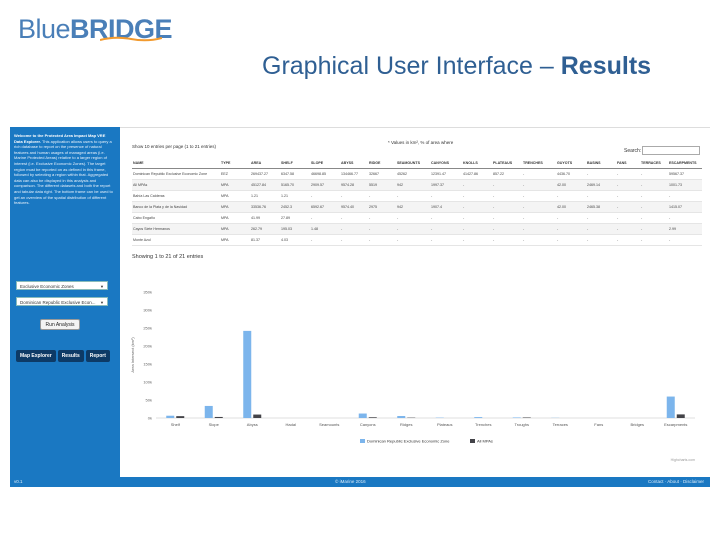 The height and width of the screenshot is (540, 720). What do you see at coordinates (446, 163) in the screenshot?
I see `column-header: CANYONS` at bounding box center [446, 163].